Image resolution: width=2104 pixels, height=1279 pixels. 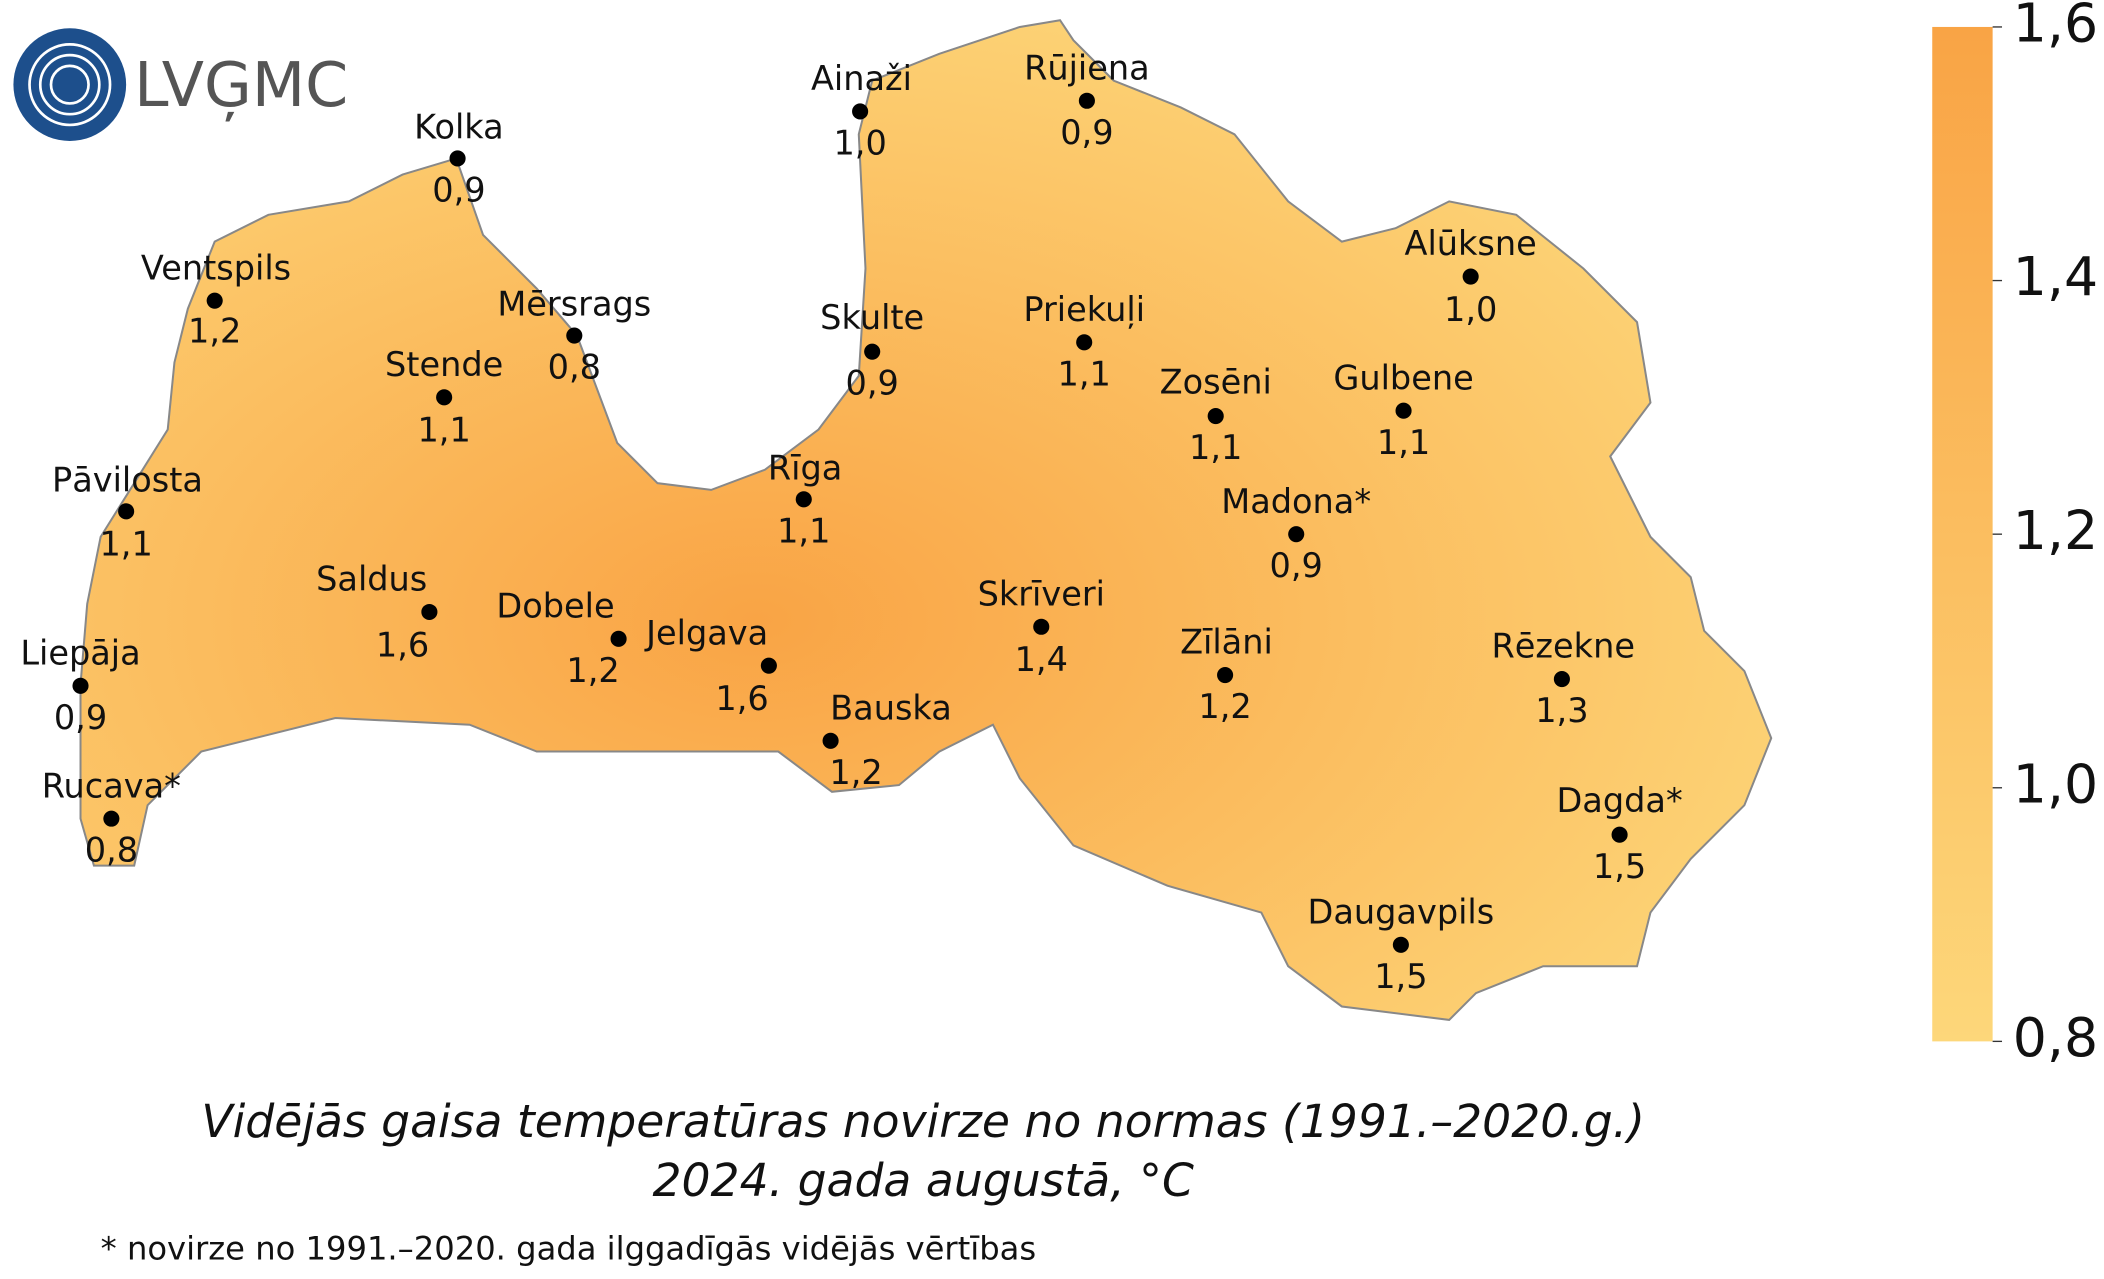 I want to click on station-name: Priekuļi, so click(x=1084, y=309).